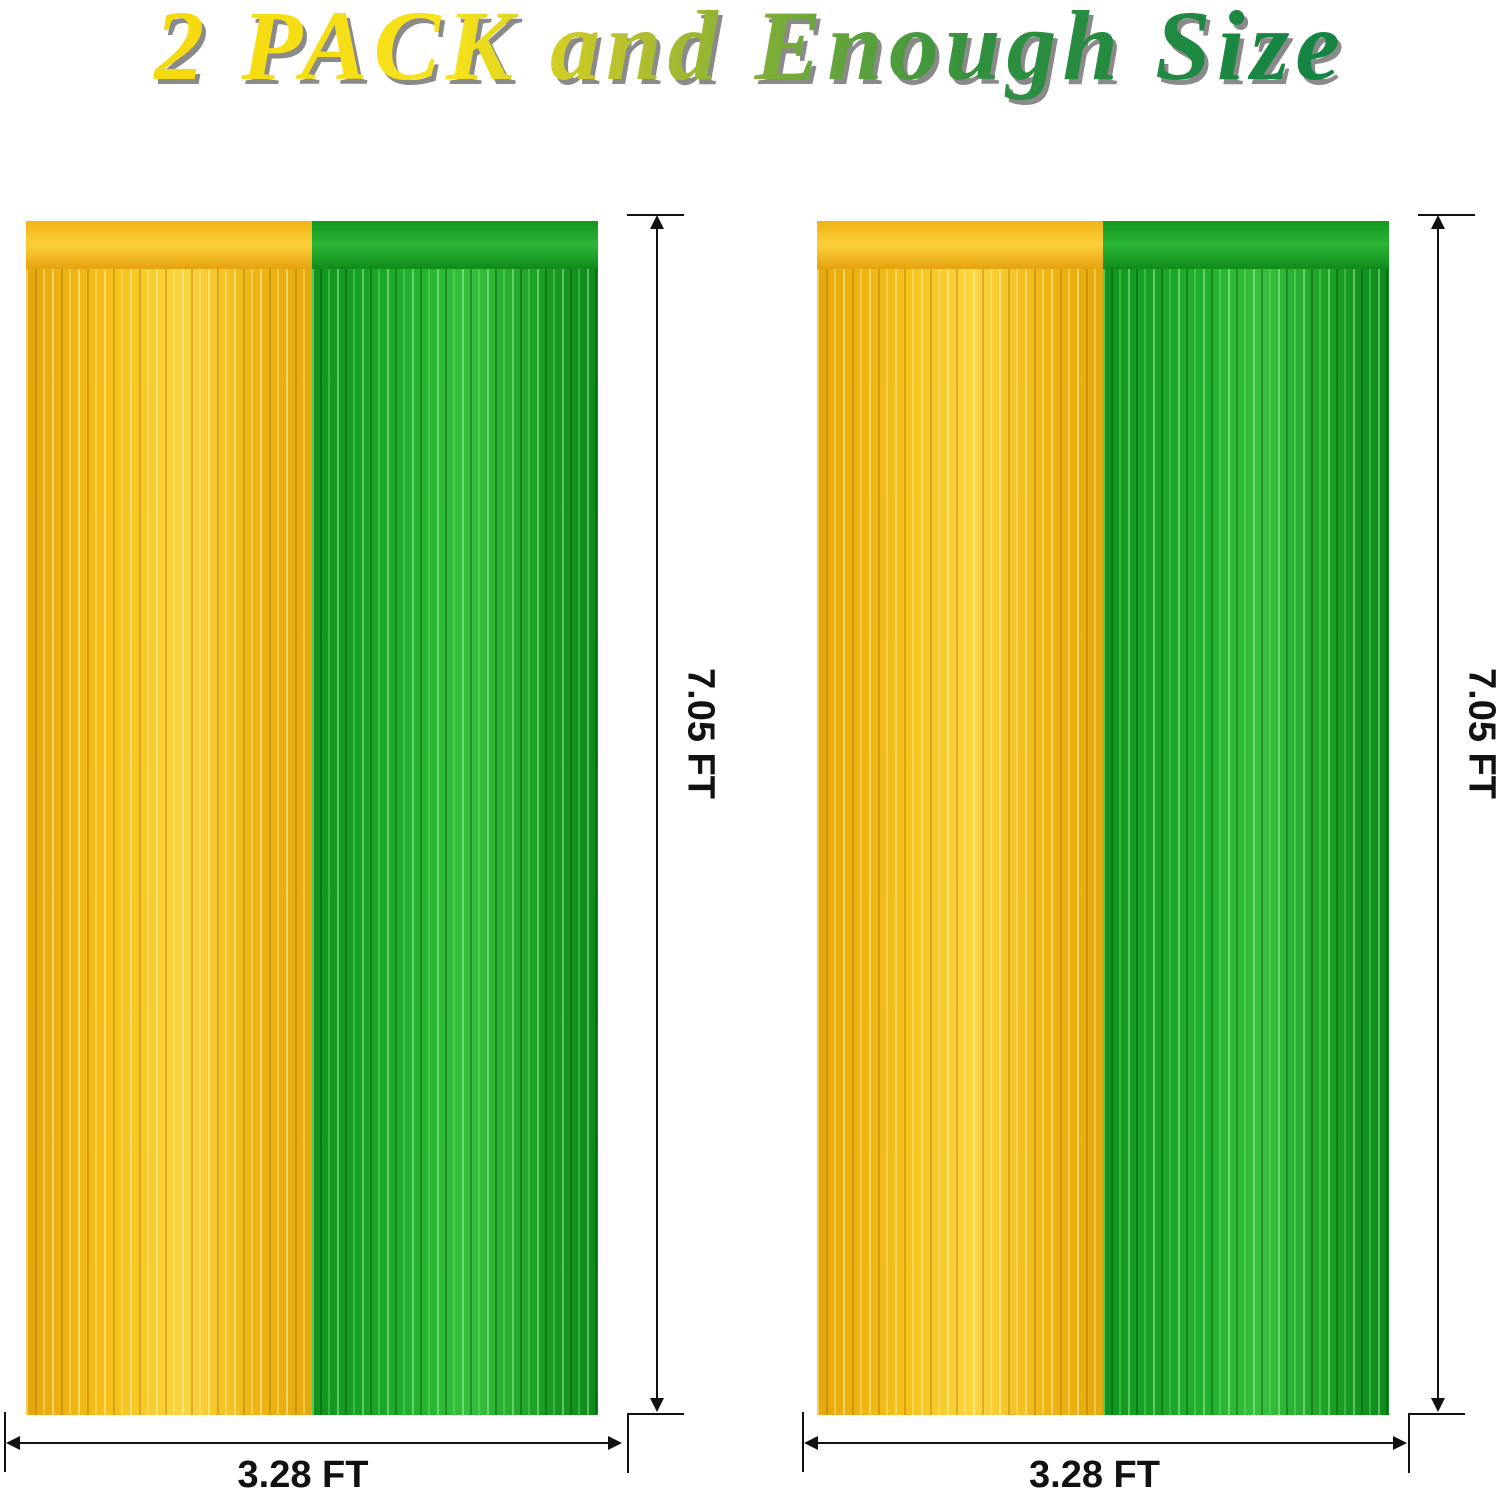 This screenshot has width=1500, height=1498. Describe the element at coordinates (1446, 215) in the screenshot. I see `height-tick-top` at that location.